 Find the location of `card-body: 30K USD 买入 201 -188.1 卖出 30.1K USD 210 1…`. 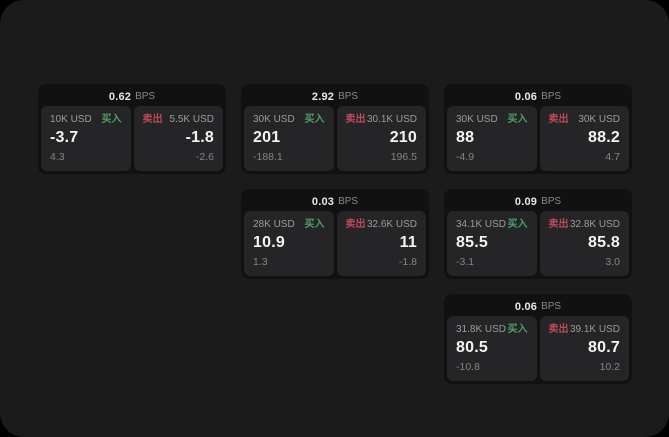

card-body: 30K USD 买入 201 -188.1 卖出 30.1K USD 210 1… is located at coordinates (335, 138).